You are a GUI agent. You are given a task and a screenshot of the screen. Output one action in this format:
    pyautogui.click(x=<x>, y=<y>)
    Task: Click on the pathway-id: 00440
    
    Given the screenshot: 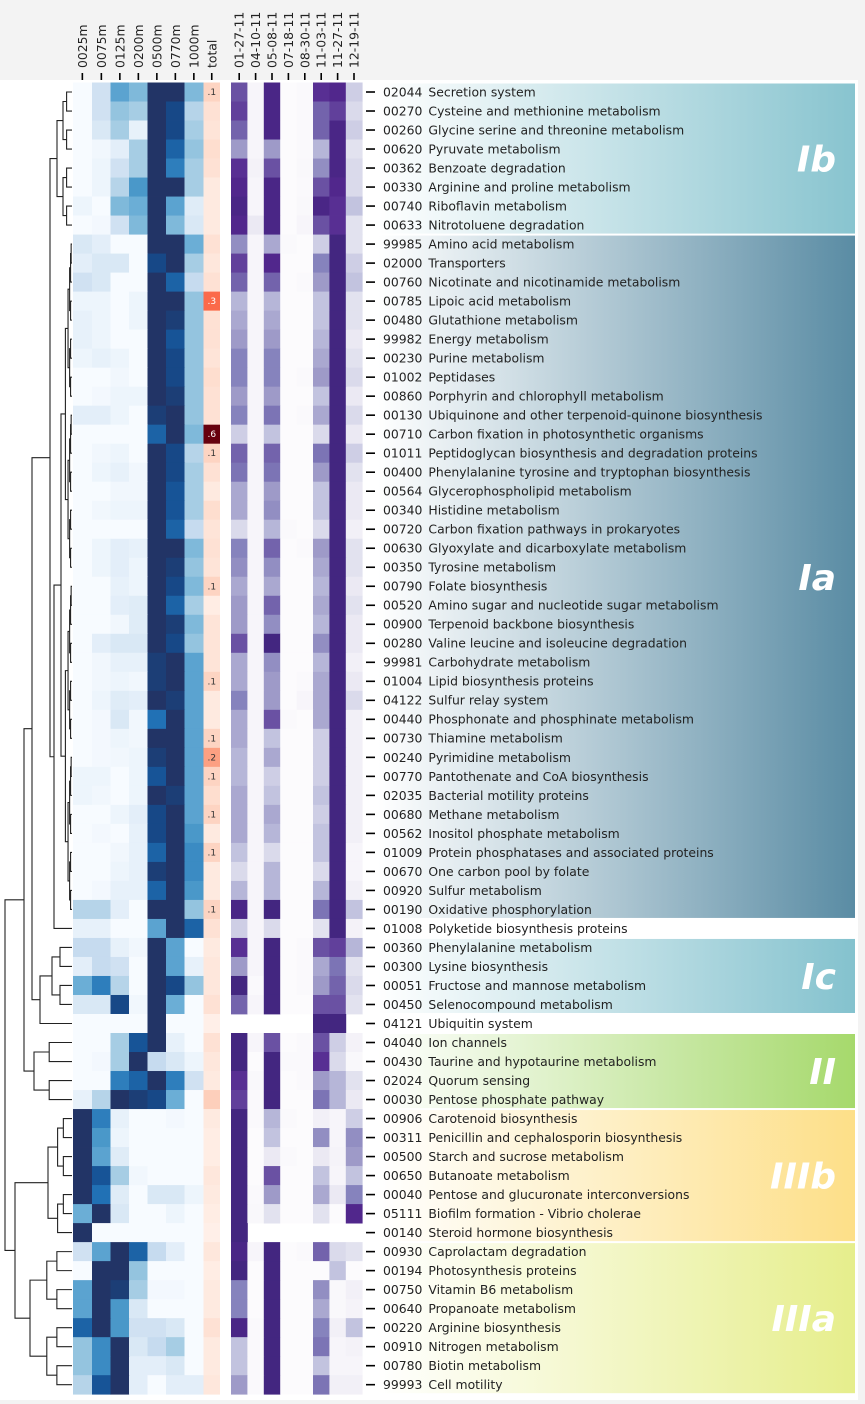 What is the action you would take?
    pyautogui.click(x=403, y=719)
    